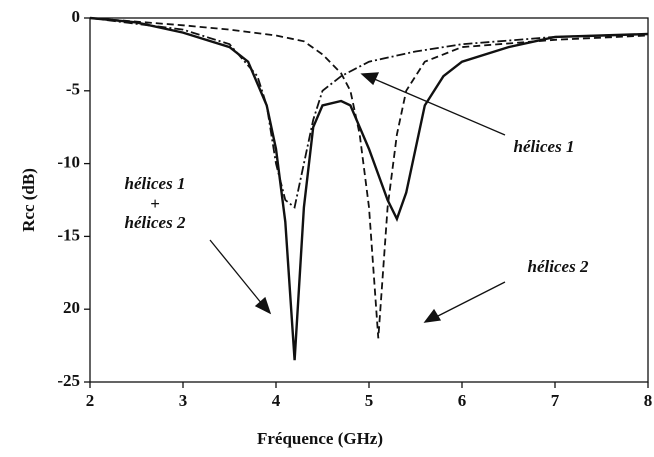 This screenshot has height=457, width=654. I want to click on x-axis-label: Fréquence (GHz), so click(320, 438).